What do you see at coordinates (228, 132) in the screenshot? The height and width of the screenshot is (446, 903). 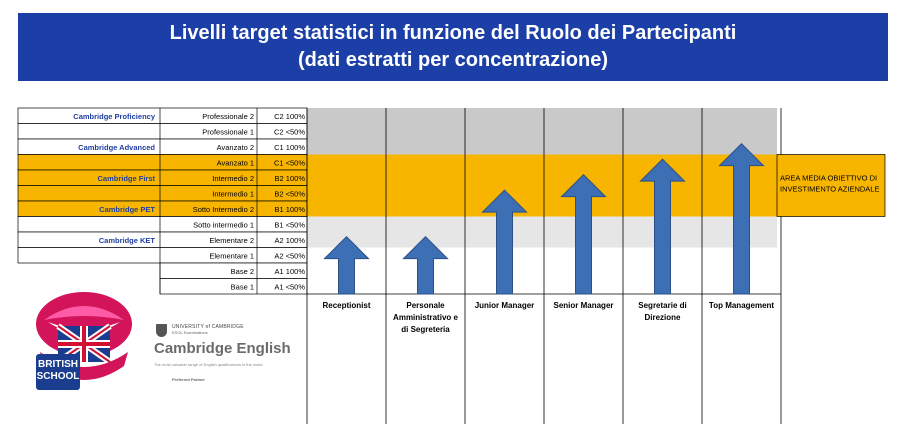 I see `level-label: Professionale 1` at bounding box center [228, 132].